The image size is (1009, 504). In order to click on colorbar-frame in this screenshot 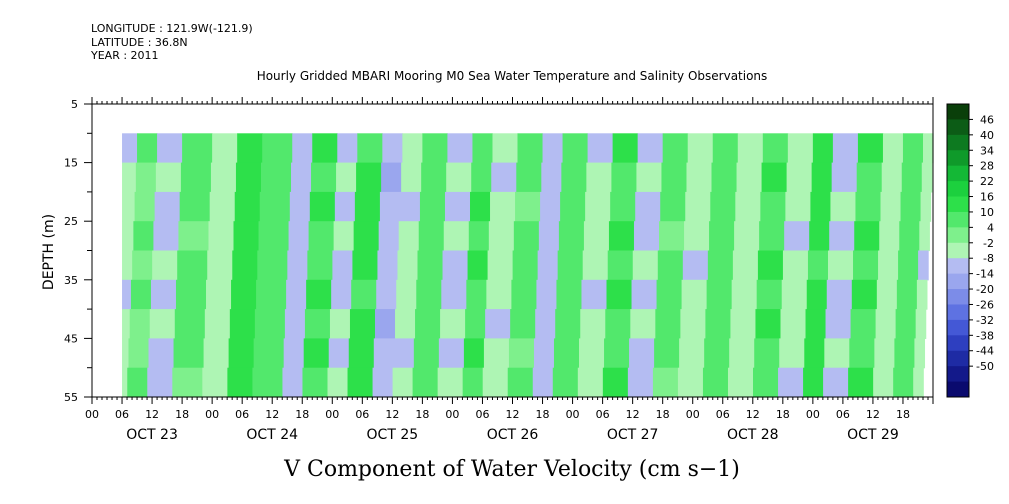, I will do `click(958, 250)`.